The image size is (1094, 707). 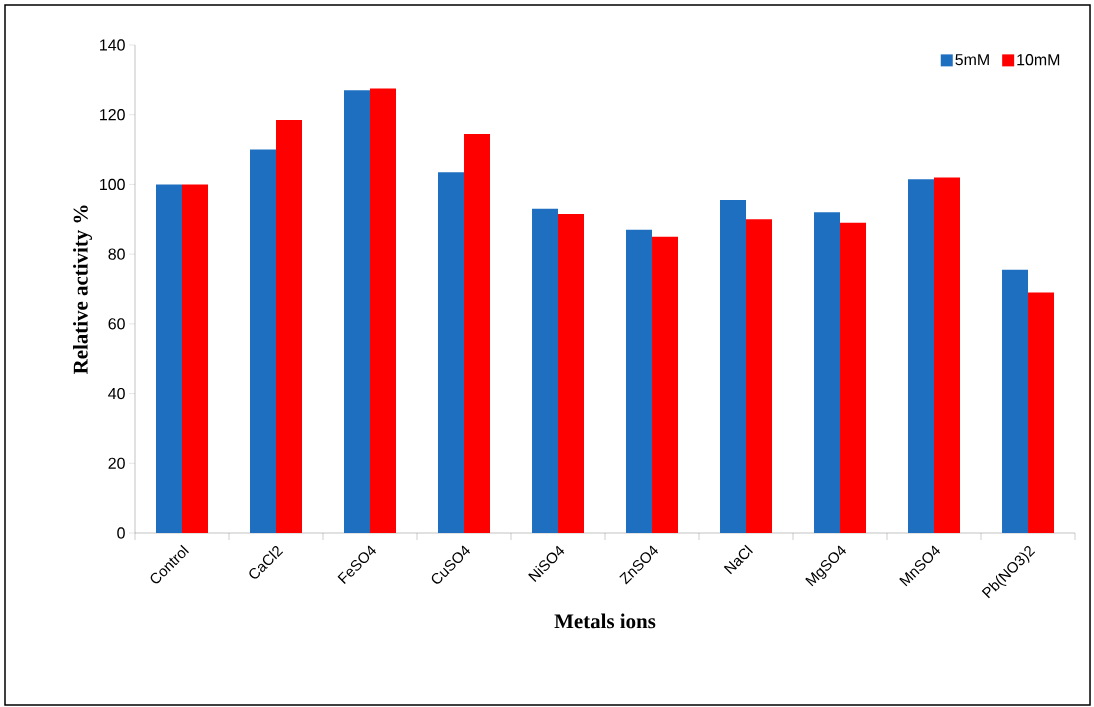 What do you see at coordinates (605, 621) in the screenshot?
I see `x-axis-title: Metals ions` at bounding box center [605, 621].